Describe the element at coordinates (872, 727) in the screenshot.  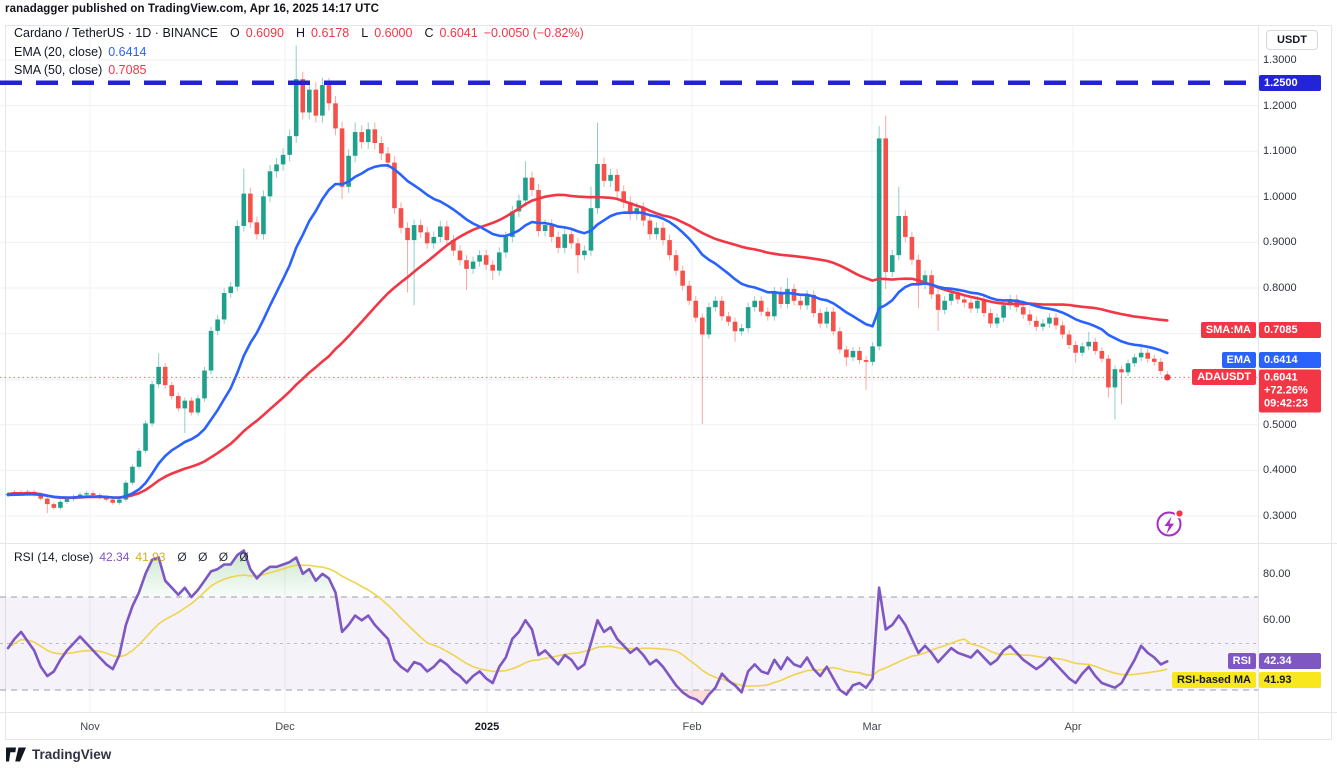
I see `time-axis-label-mar: Mar` at that location.